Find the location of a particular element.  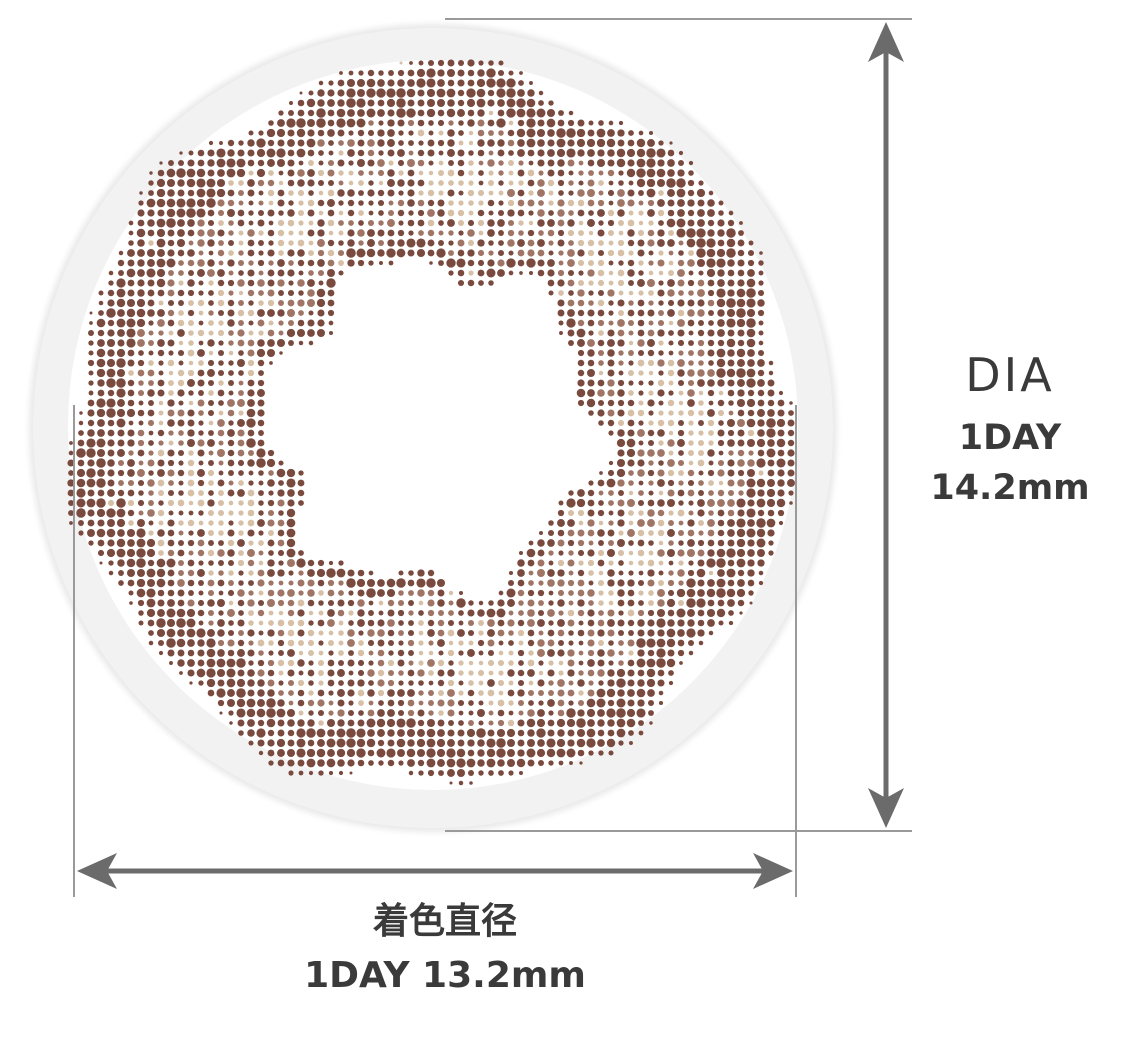

dia-value: 14.2mm is located at coordinates (1010, 488).